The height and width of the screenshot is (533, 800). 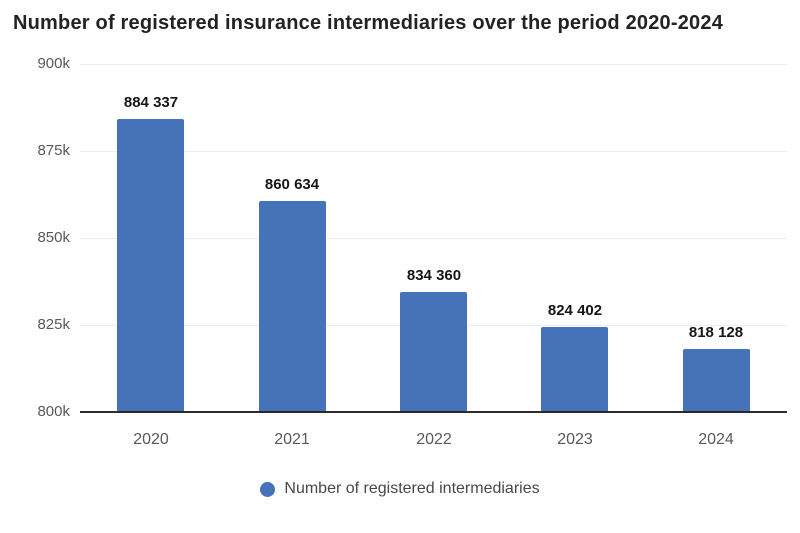 I want to click on x-axis-tick-label: 2022, so click(x=434, y=439).